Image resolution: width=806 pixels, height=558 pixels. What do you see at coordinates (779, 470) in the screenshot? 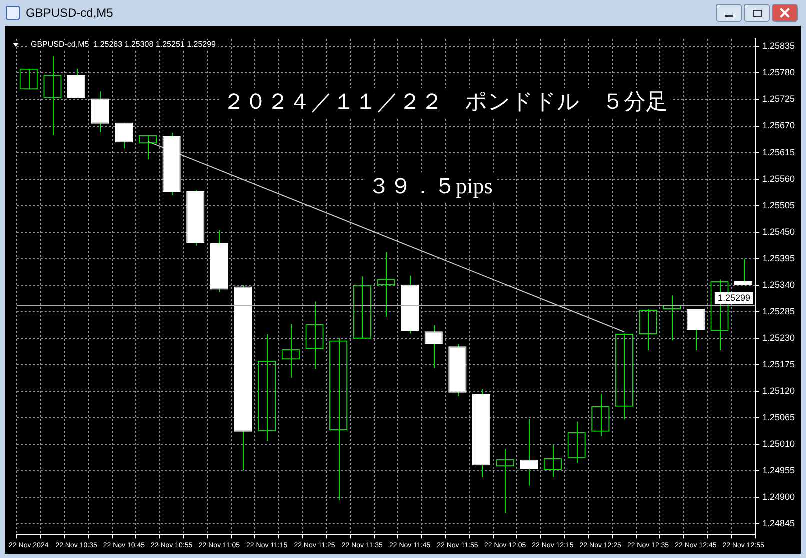
I see `y-tick-label: 1.24955` at bounding box center [779, 470].